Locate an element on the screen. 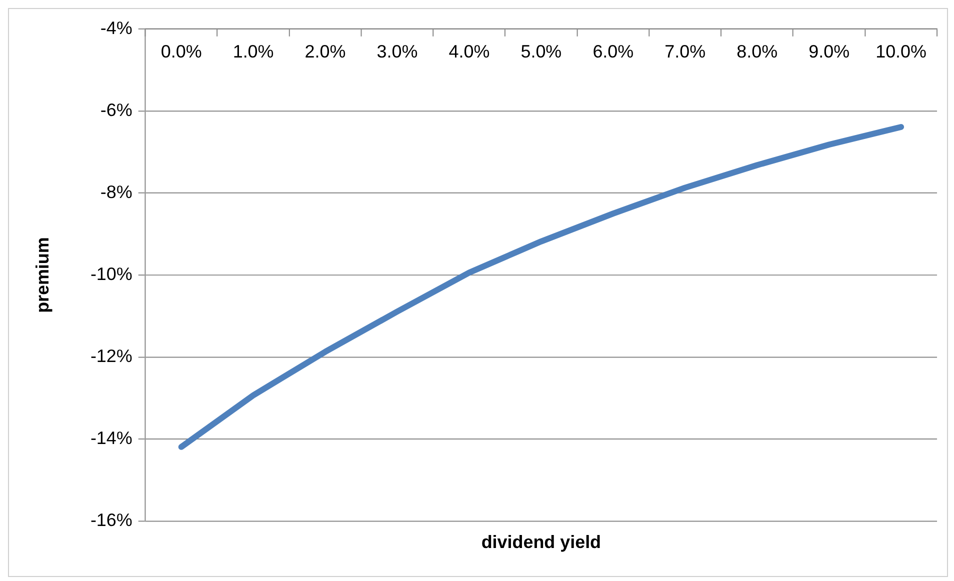  y-tick-label: -12% is located at coordinates (111, 356).